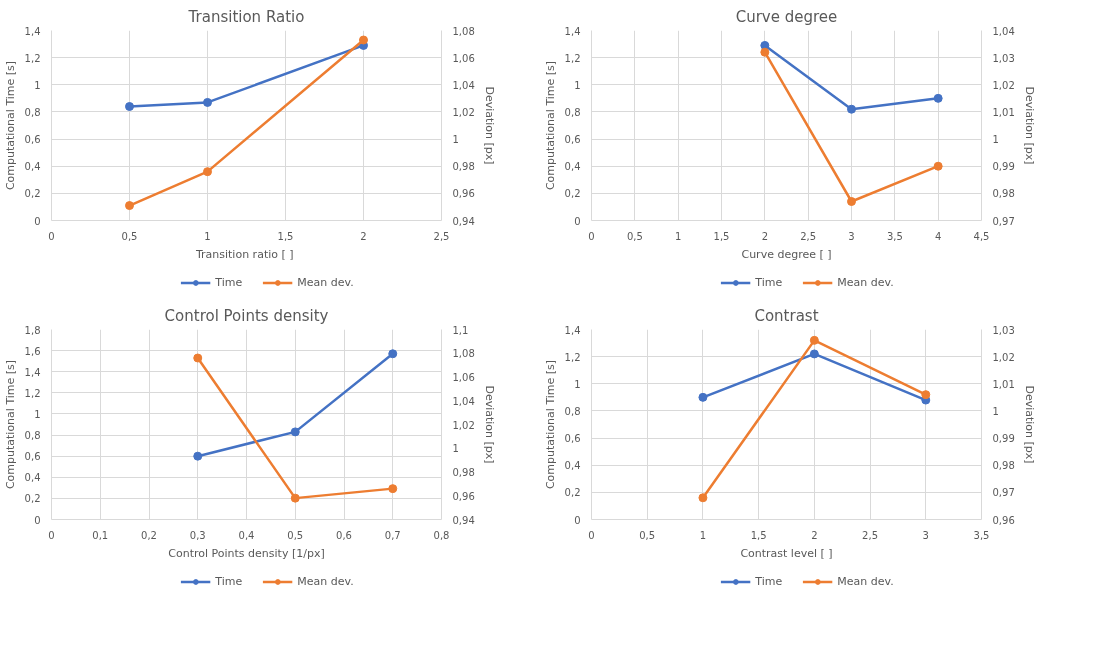 Image resolution: width=1095 pixels, height=663 pixels. What do you see at coordinates (1003, 330) in the screenshot?
I see `y2-tick-label: 1,03` at bounding box center [1003, 330].